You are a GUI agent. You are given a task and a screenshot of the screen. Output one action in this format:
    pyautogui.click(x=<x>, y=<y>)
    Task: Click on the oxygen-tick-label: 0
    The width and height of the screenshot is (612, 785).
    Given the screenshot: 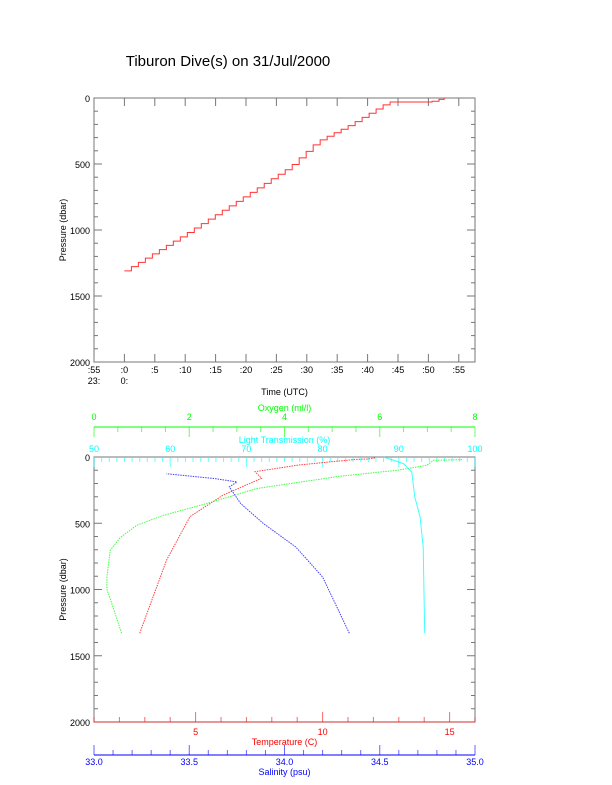 What is the action you would take?
    pyautogui.click(x=93, y=417)
    